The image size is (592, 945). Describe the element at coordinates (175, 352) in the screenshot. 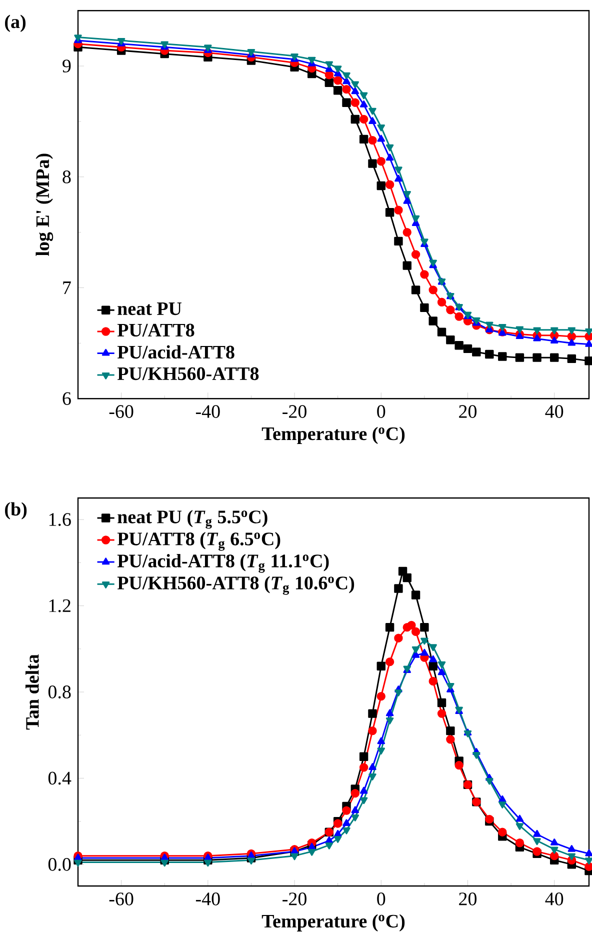

I see `legend-label: PU/acid-ATT8` at that location.